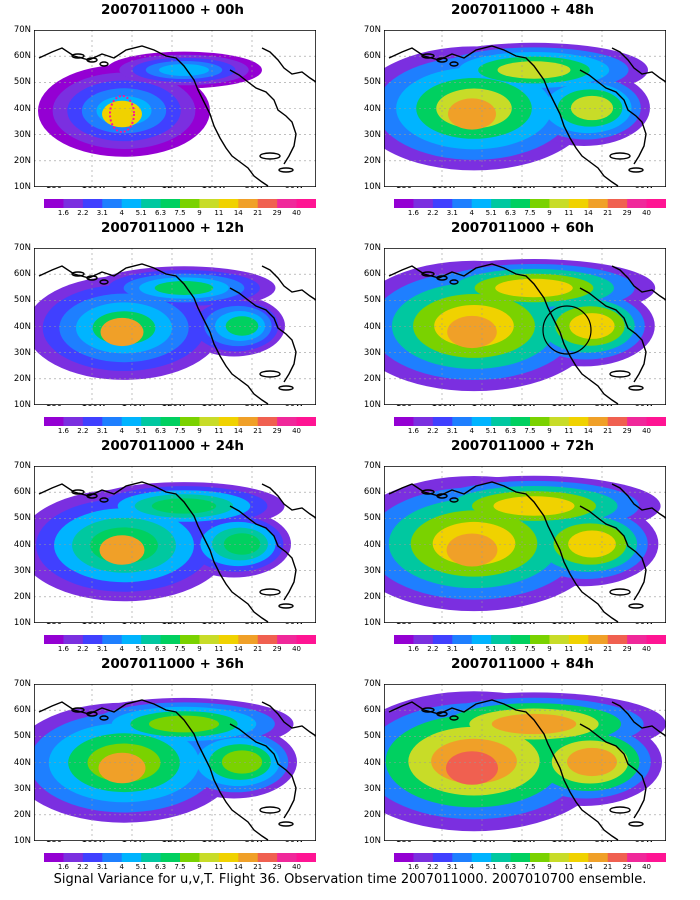  What do you see at coordinates (372, 160) in the screenshot?
I see `lat-tick-label: 20N` at bounding box center [372, 160].